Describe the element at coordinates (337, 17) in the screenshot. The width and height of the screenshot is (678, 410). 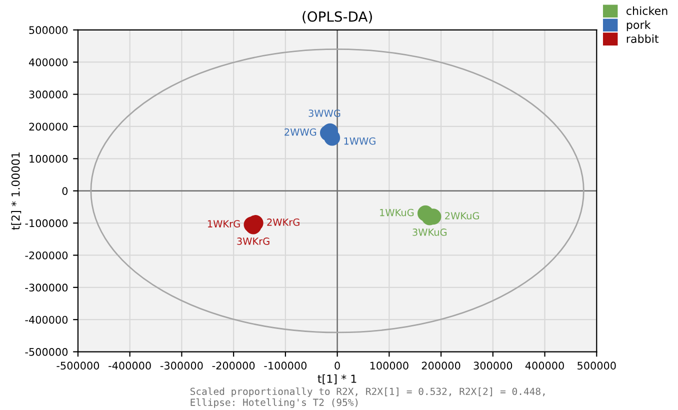
I see `chart-title: (OPLS-DA)` at that location.